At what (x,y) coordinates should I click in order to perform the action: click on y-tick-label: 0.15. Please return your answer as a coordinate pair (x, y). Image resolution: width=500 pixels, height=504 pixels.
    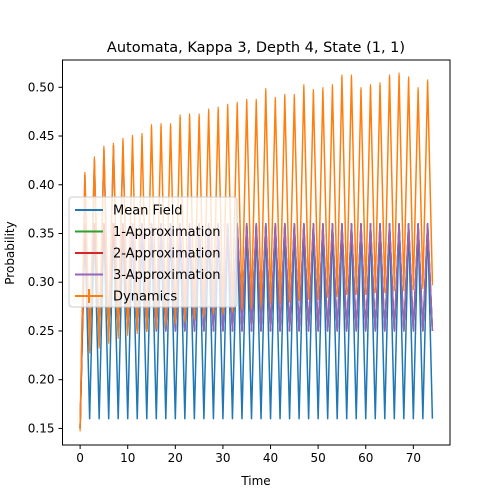
    Looking at the image, I should click on (41, 428).